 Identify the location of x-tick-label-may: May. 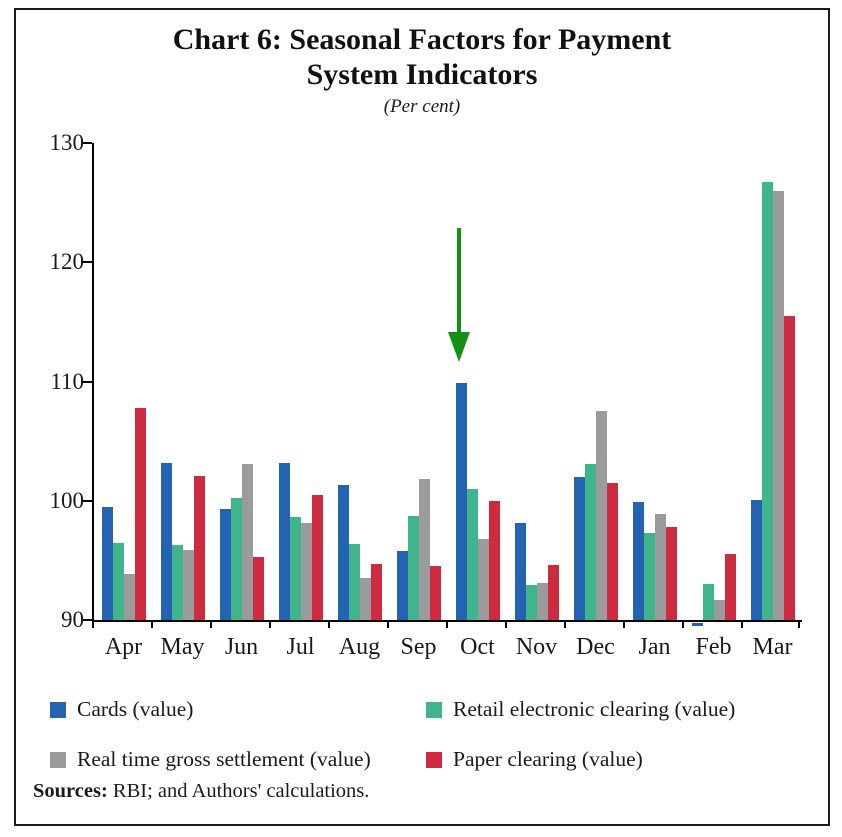
(182, 647).